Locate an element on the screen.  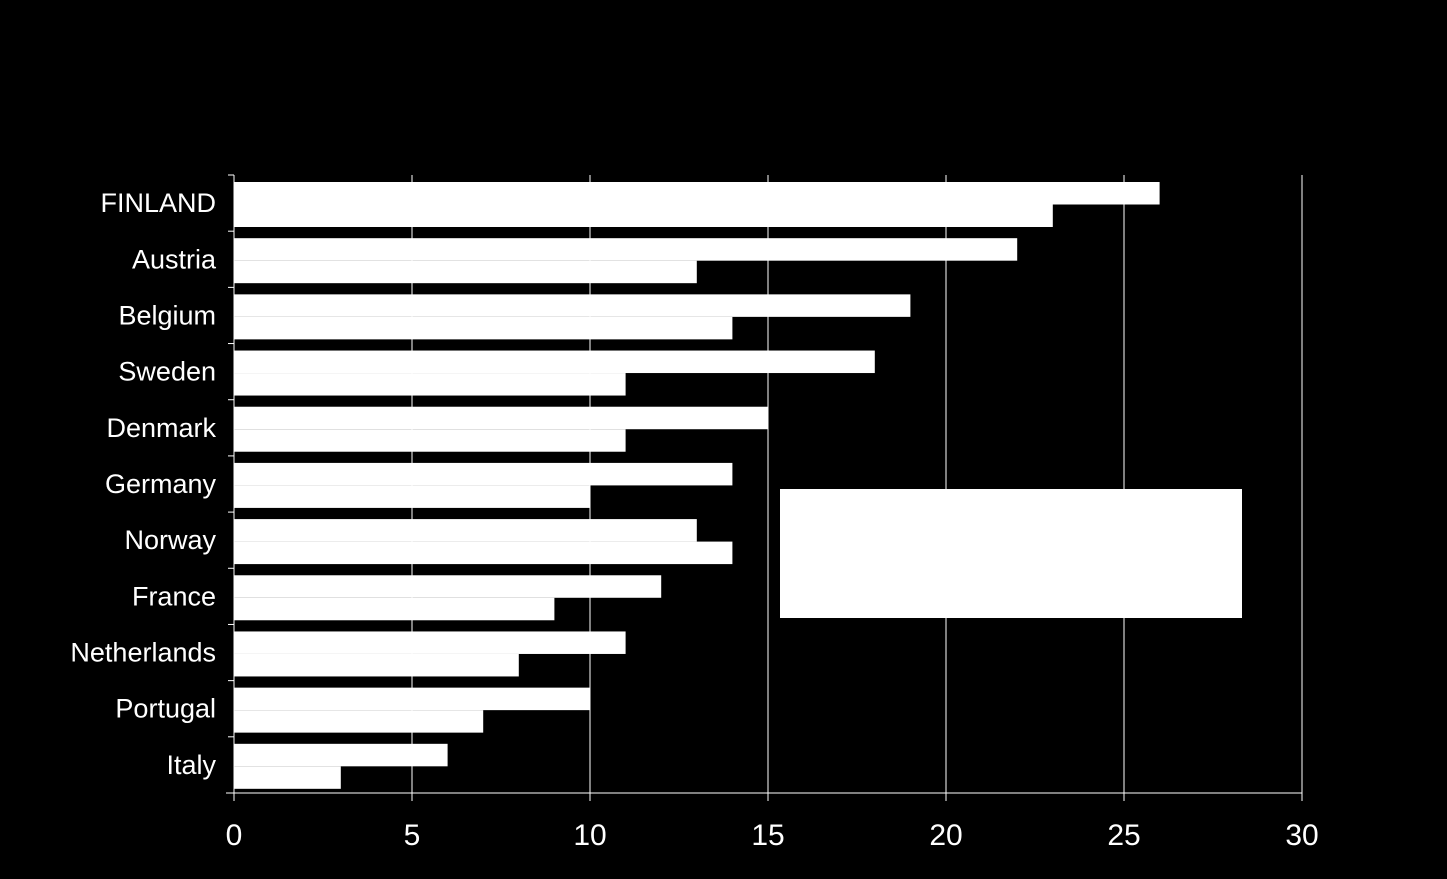
x-tick-label: 5 is located at coordinates (412, 835).